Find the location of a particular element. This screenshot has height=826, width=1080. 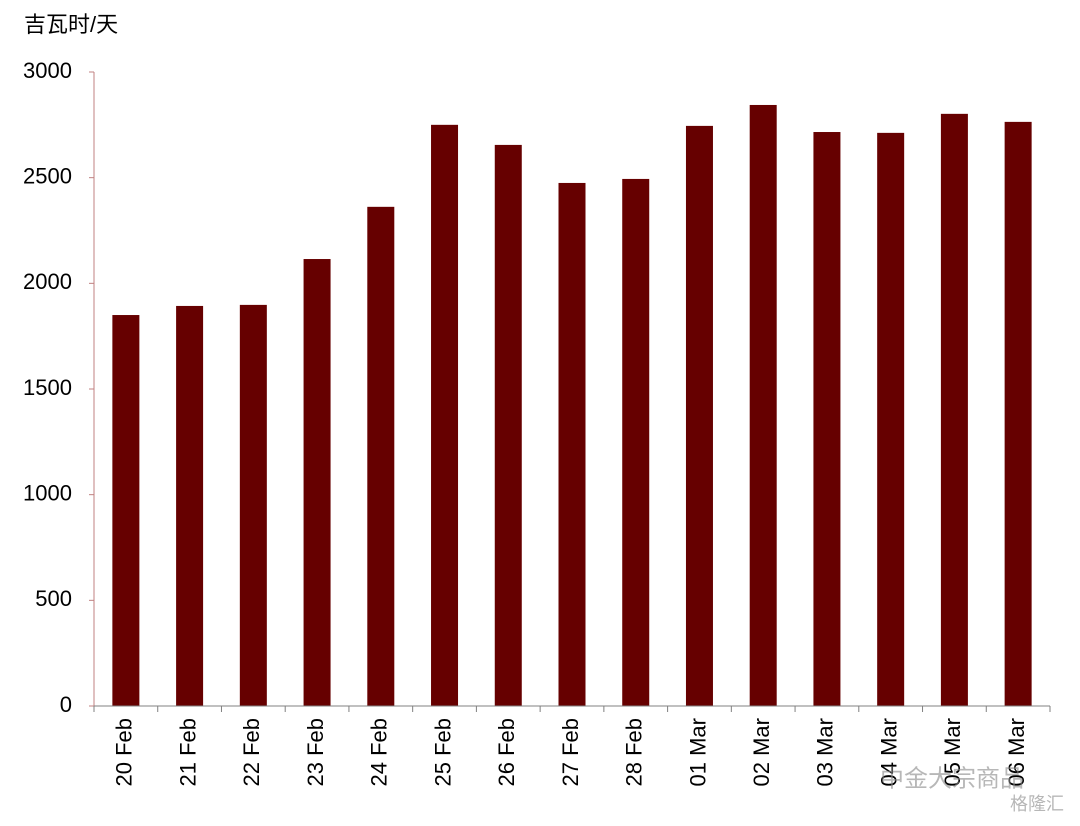

y-tick-label: 1000 is located at coordinates (47, 492).